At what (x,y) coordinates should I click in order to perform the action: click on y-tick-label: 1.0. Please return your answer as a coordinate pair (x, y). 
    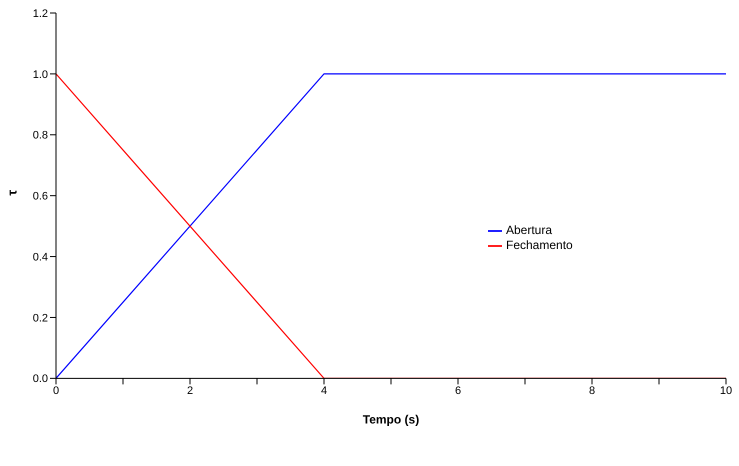
    Looking at the image, I should click on (40, 74).